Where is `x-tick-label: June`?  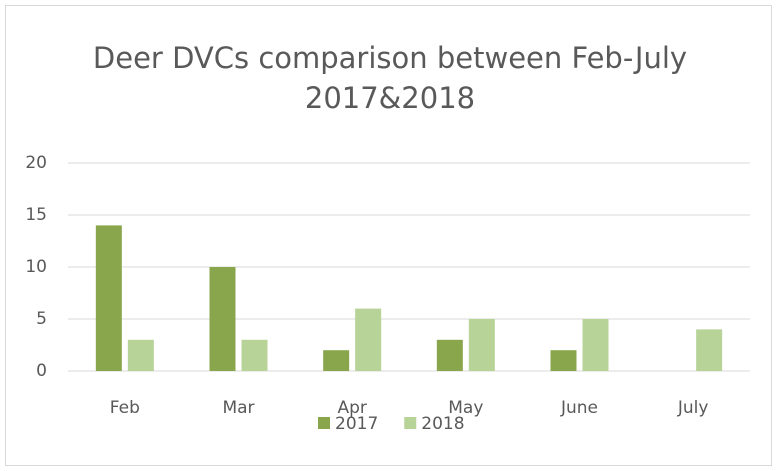 x-tick-label: June is located at coordinates (579, 408).